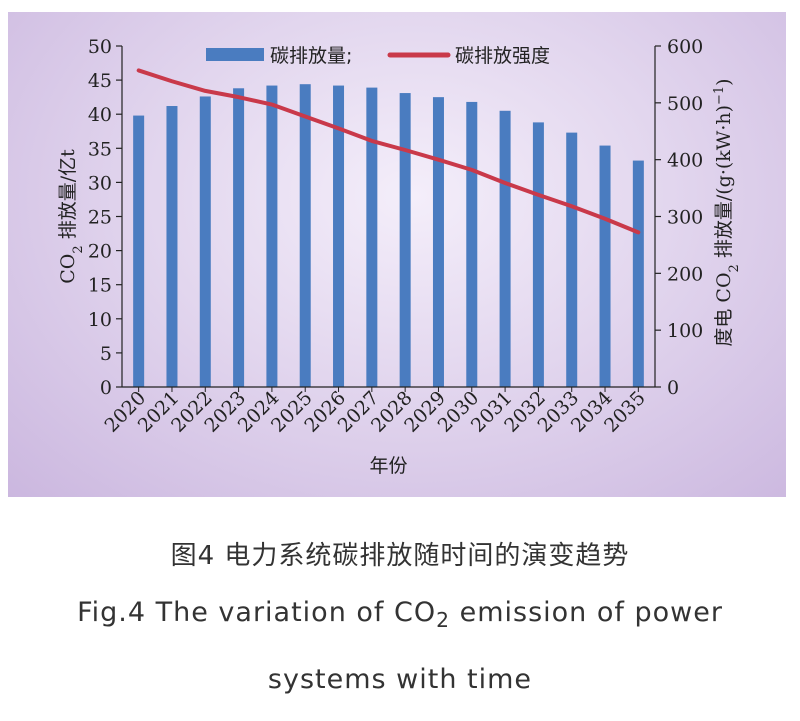 The image size is (800, 721). Describe the element at coordinates (78, 249) in the screenshot. I see `left-axis-title-part-1: 2` at that location.